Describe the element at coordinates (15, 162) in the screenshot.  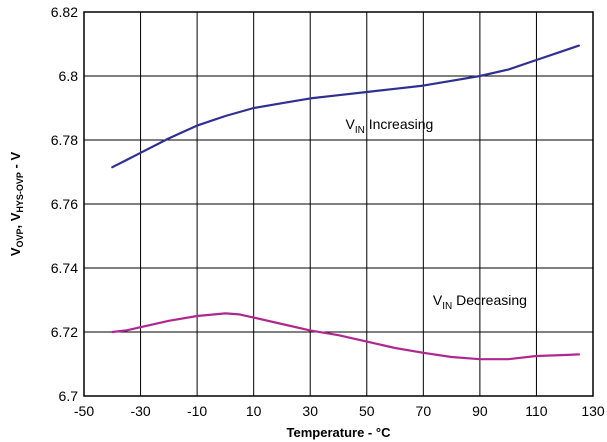
I see `y-axis-title-unit: - V` at that location.